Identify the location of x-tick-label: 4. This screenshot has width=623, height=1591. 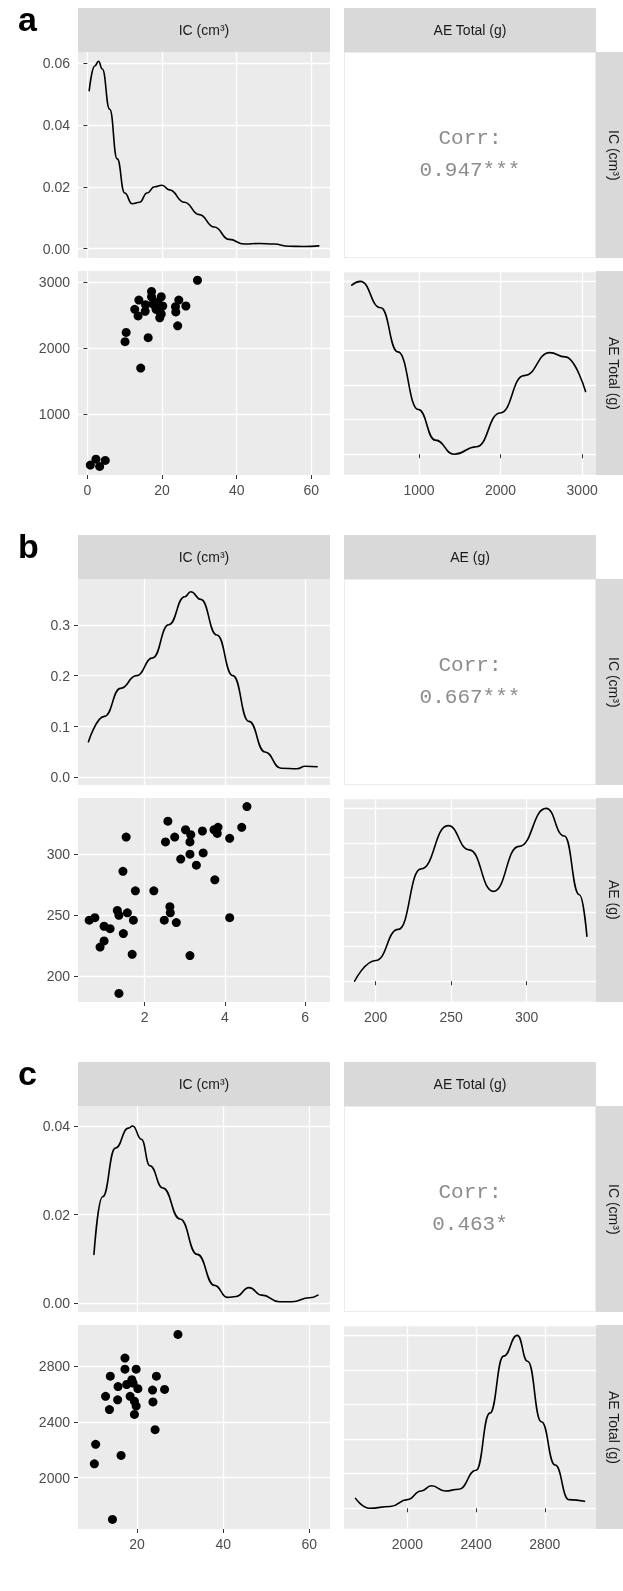
(224, 1017).